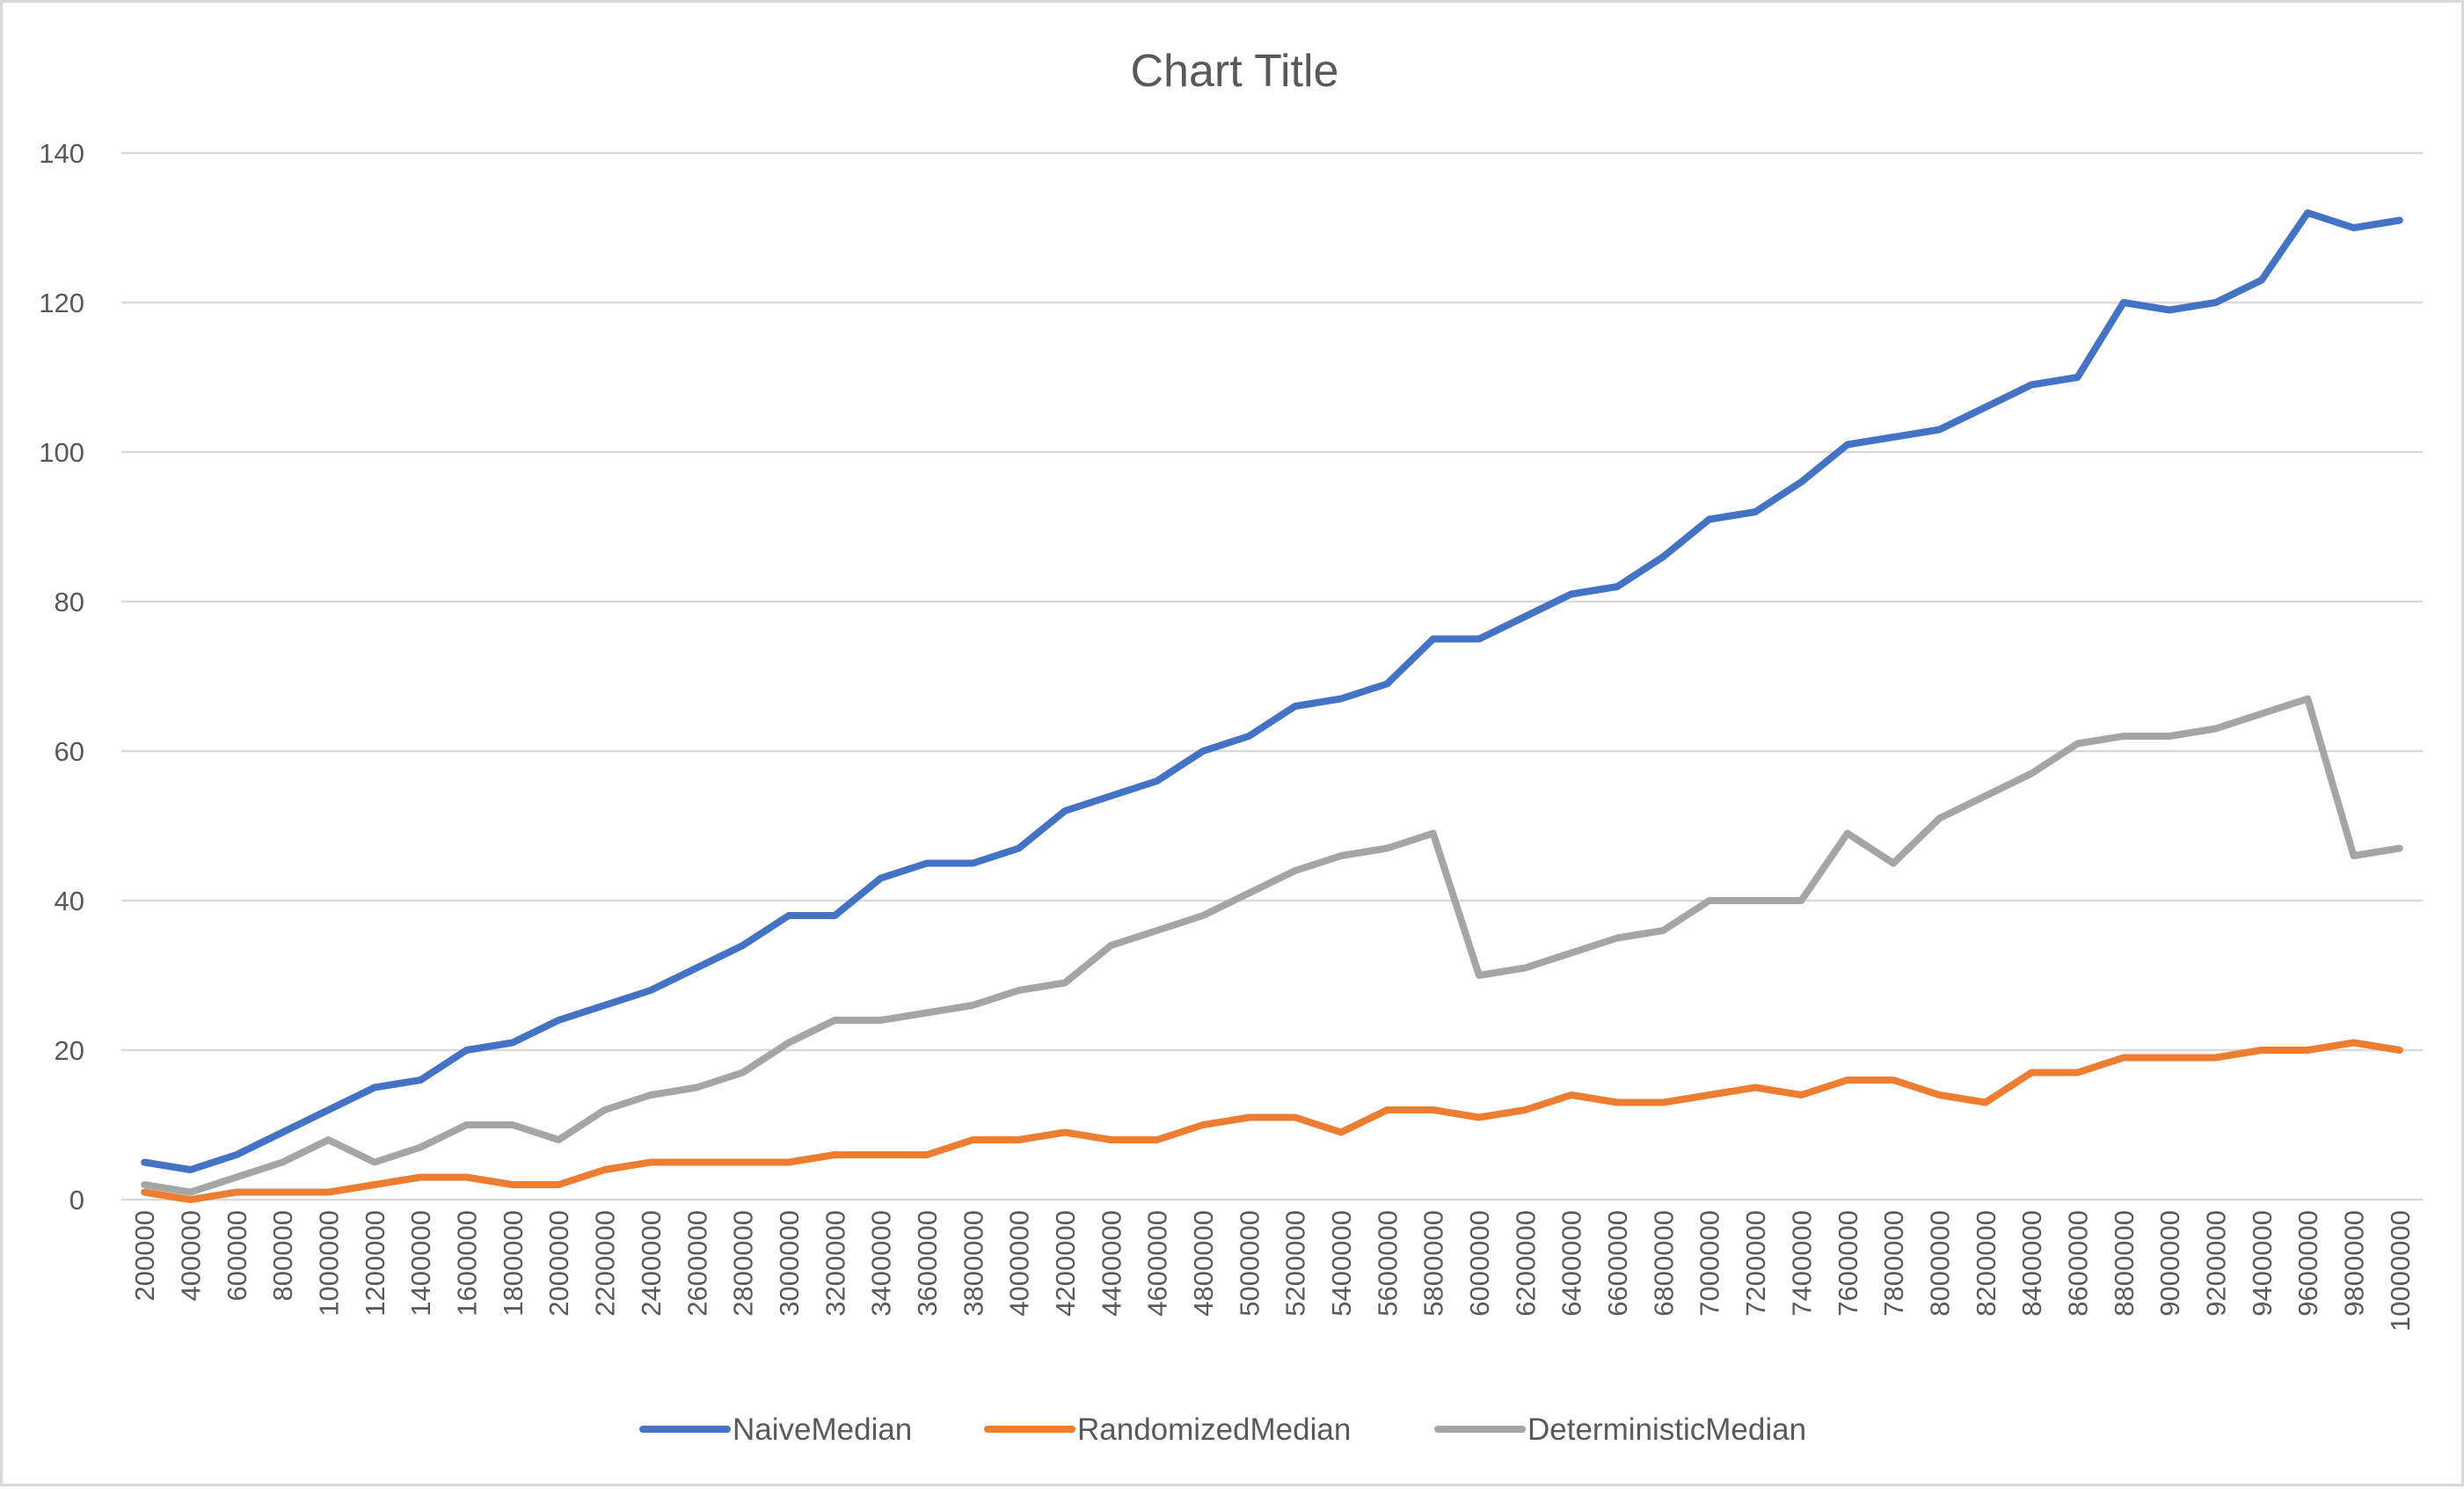 The image size is (2464, 1489). What do you see at coordinates (375, 1264) in the screenshot?
I see `x-tick-label: 1200000` at bounding box center [375, 1264].